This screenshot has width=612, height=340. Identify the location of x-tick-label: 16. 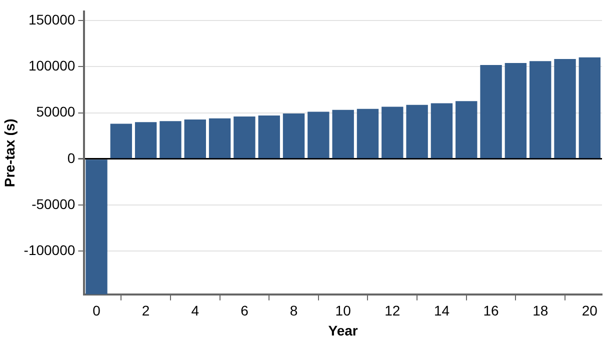
(491, 310).